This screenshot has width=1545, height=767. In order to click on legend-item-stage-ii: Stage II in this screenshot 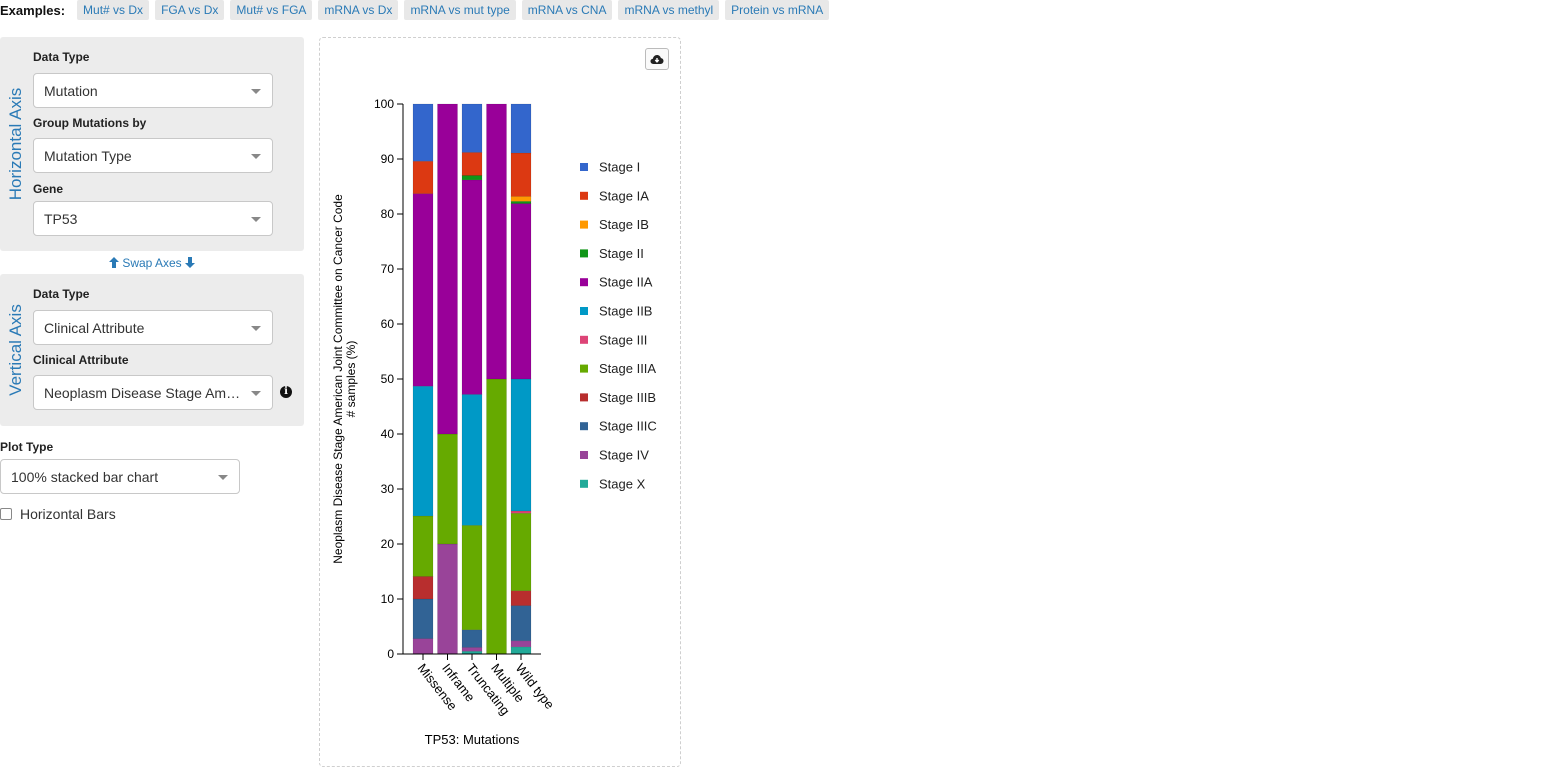, I will do `click(612, 253)`.